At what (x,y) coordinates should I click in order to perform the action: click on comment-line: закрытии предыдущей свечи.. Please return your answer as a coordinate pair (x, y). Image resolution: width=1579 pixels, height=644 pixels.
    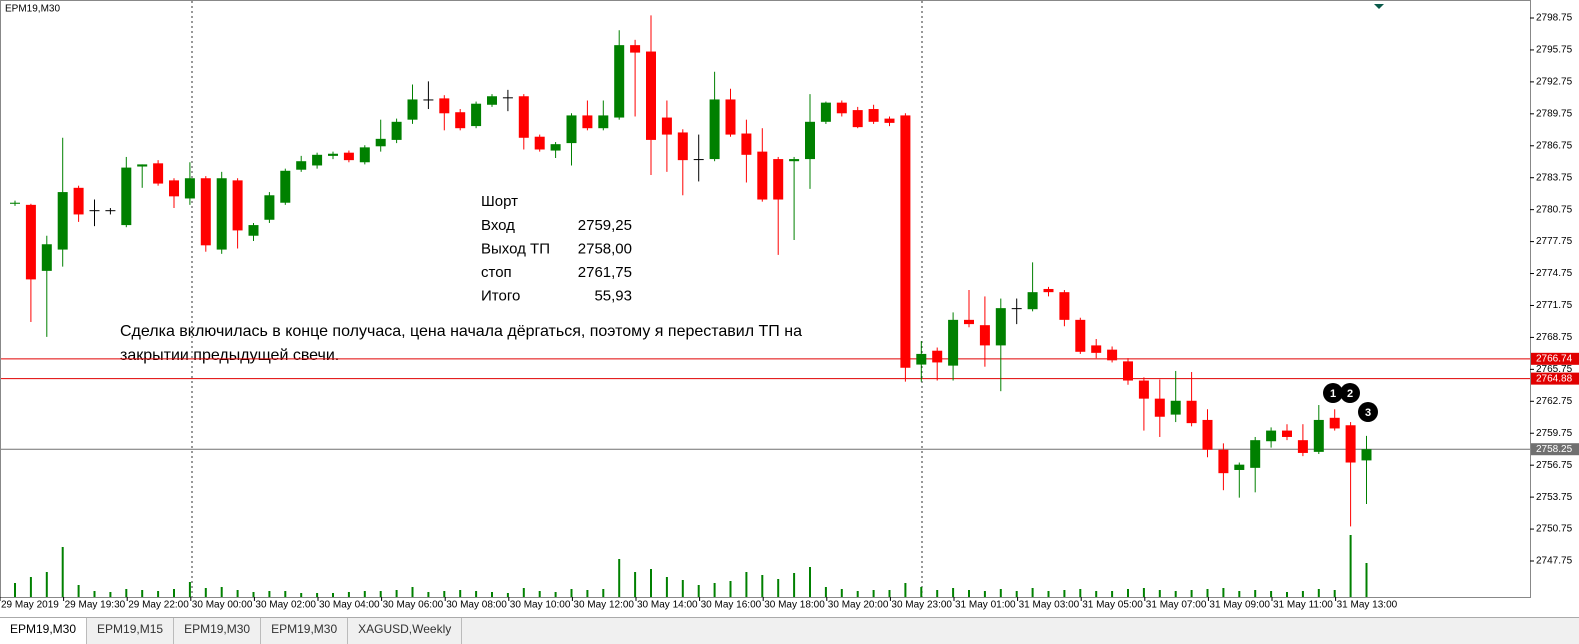
    Looking at the image, I should click on (229, 355).